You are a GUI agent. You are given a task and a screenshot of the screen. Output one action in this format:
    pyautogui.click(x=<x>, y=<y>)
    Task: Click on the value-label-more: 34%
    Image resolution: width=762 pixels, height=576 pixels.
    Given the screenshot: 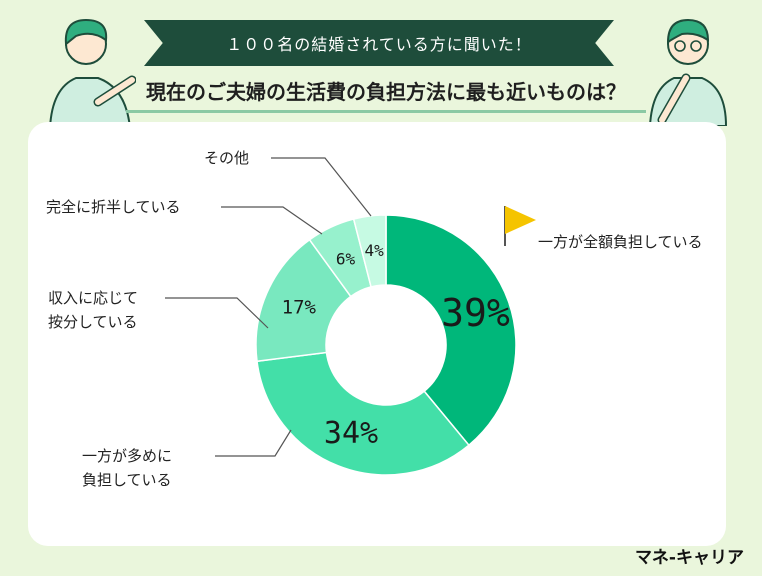 What is the action you would take?
    pyautogui.click(x=351, y=433)
    